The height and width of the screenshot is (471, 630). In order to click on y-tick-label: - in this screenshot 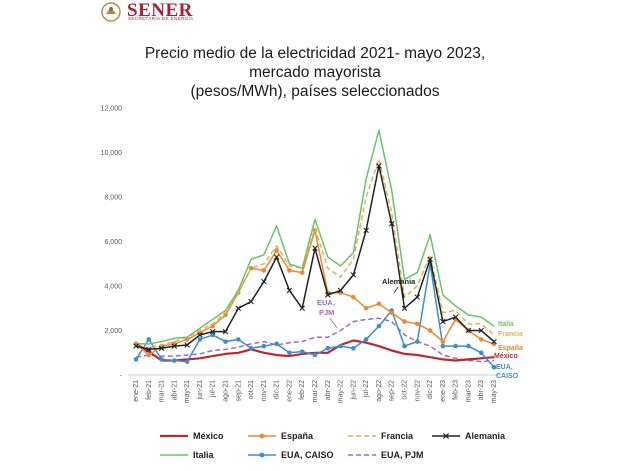, I will do `click(121, 376)`.